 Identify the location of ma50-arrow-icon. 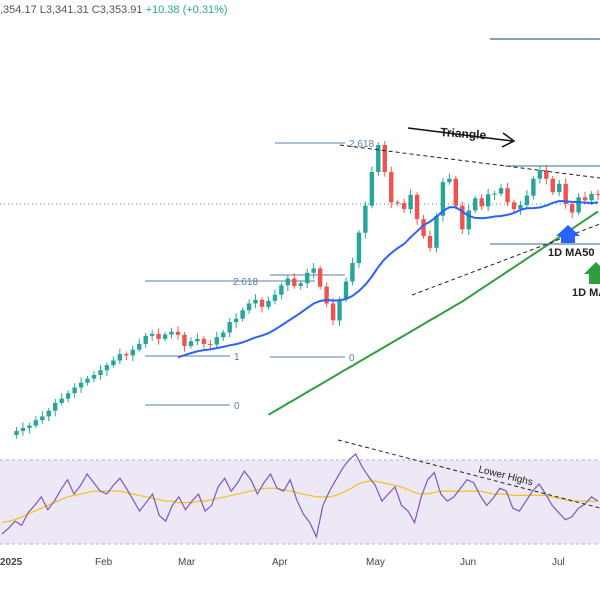
(568, 234).